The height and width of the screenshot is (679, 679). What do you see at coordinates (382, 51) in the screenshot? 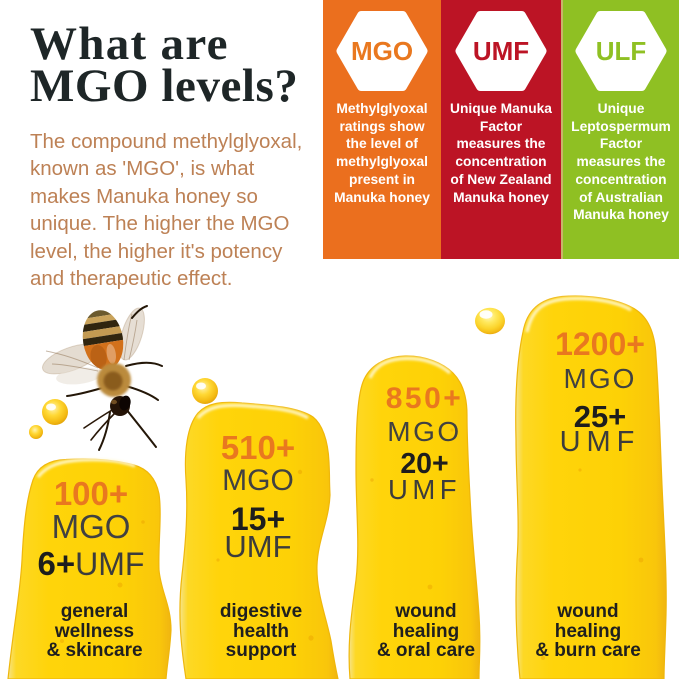
I see `svg-text: MGO` at bounding box center [382, 51].